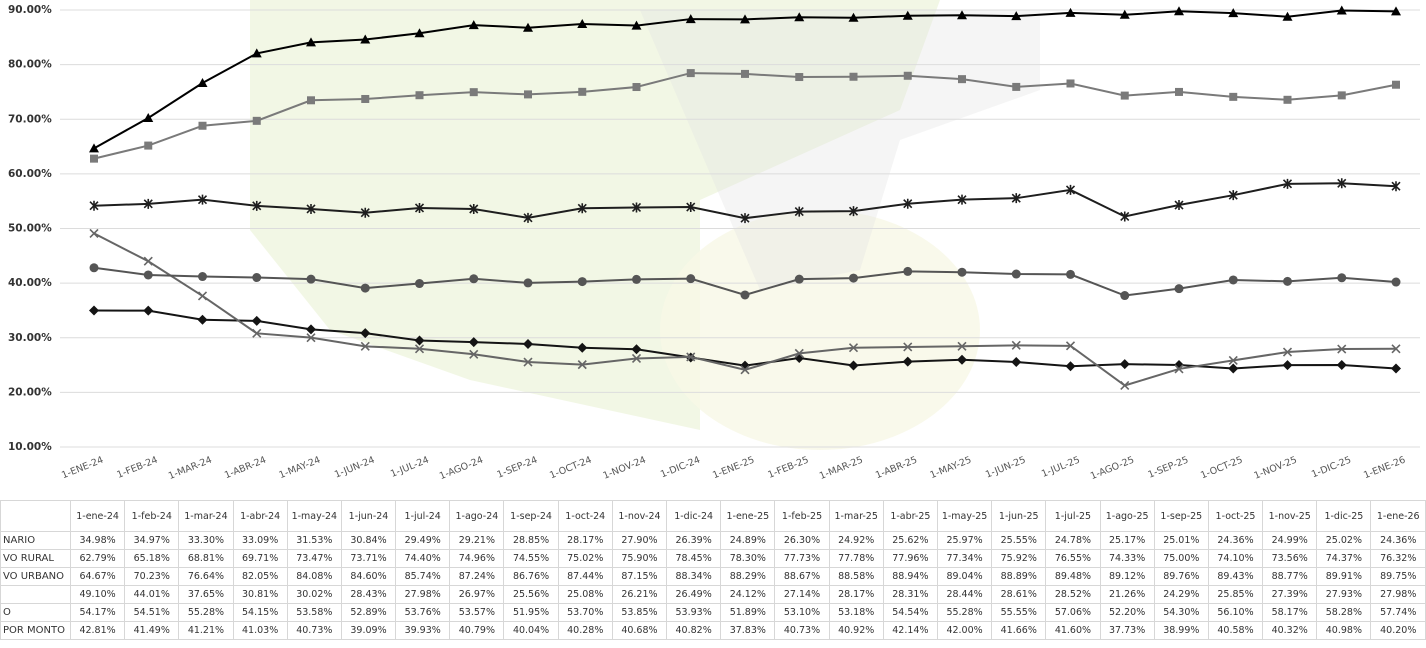 The height and width of the screenshot is (648, 1426). Describe the element at coordinates (1235, 630) in the screenshot. I see `table-cell: 40.58%` at that location.